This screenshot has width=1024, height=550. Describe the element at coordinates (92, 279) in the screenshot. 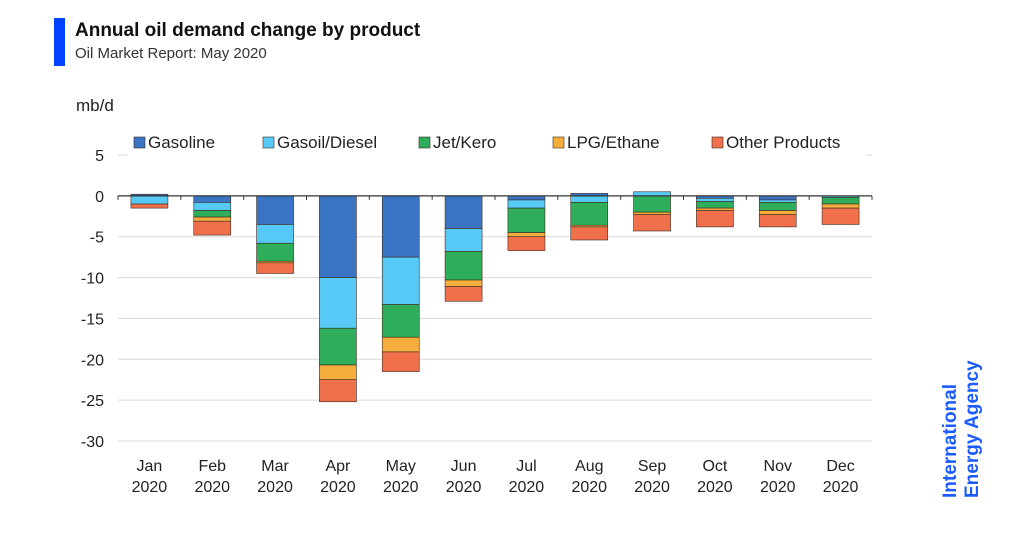

I see `y-tick-label: -10` at that location.